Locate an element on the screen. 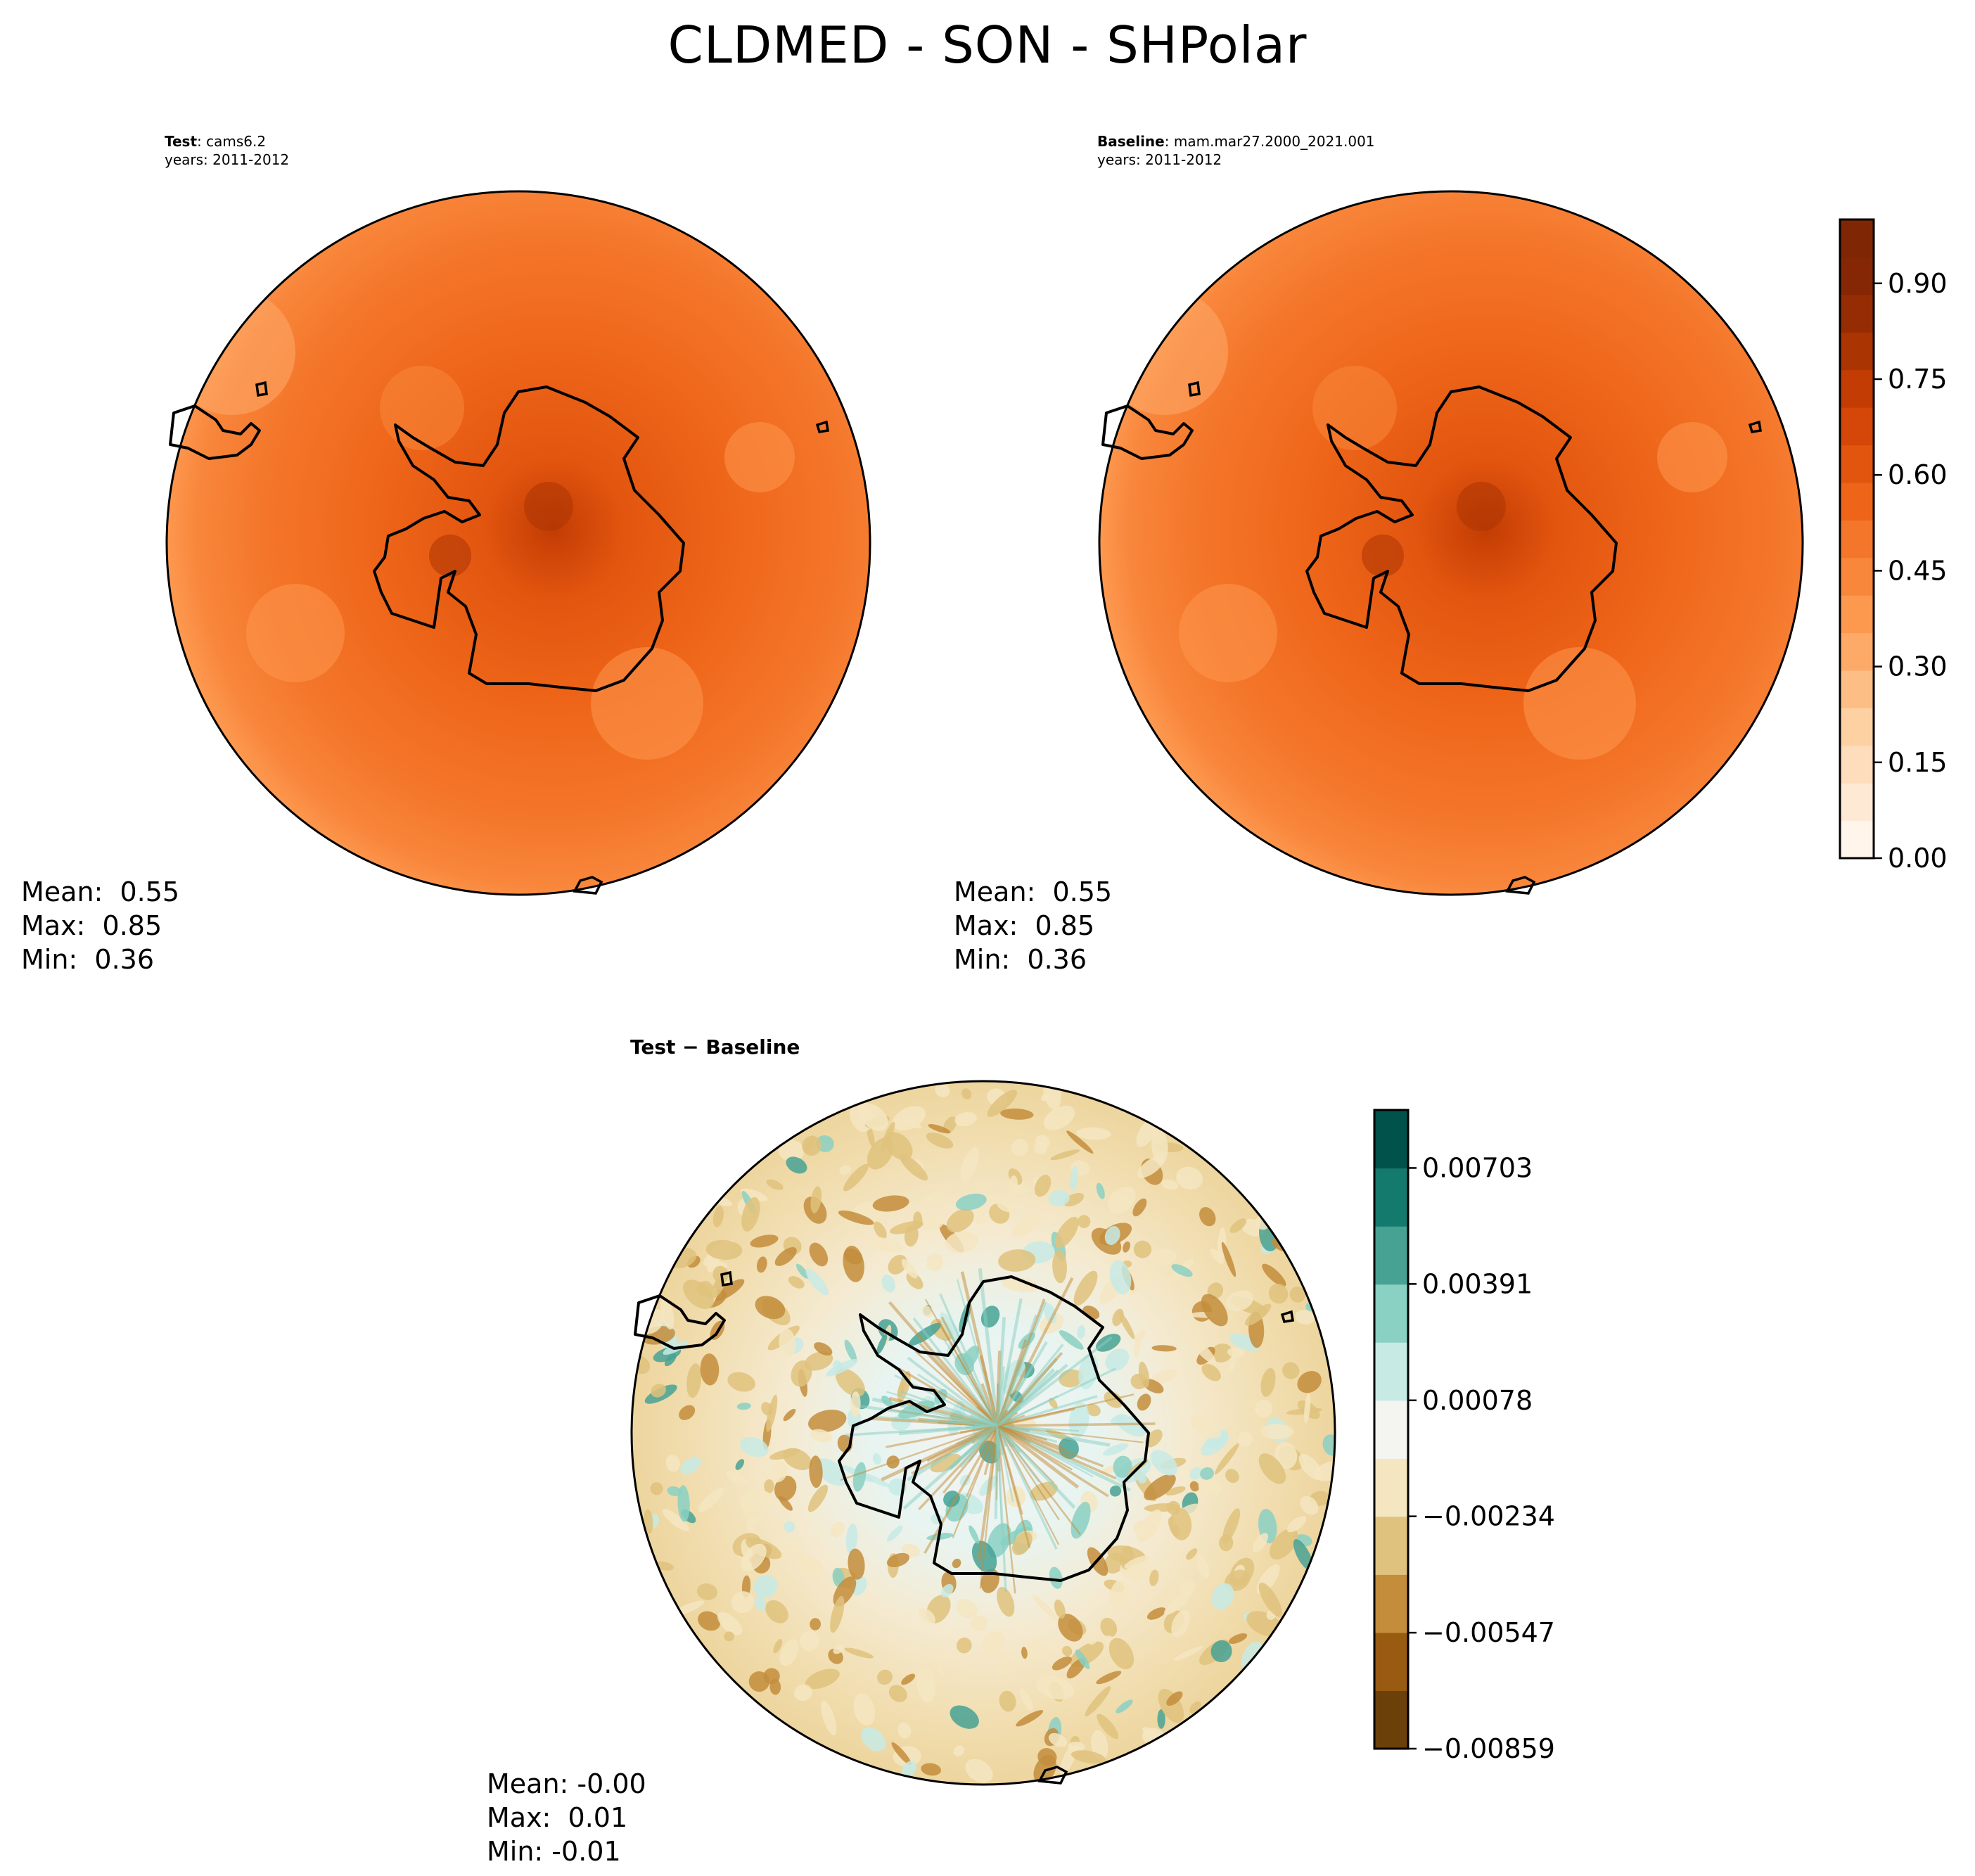  main-colorbar-tick-label: 0.30 is located at coordinates (1918, 666).